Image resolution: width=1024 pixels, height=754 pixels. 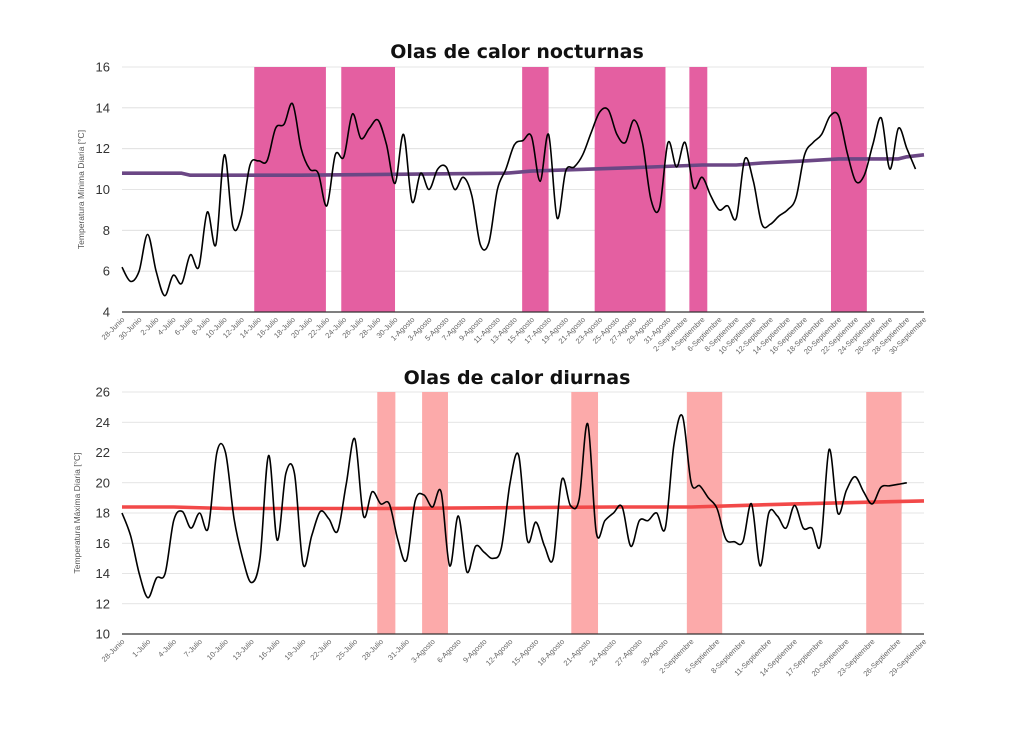 What do you see at coordinates (295, 649) in the screenshot?
I see `x-tick-label: 19-Julio` at bounding box center [295, 649].